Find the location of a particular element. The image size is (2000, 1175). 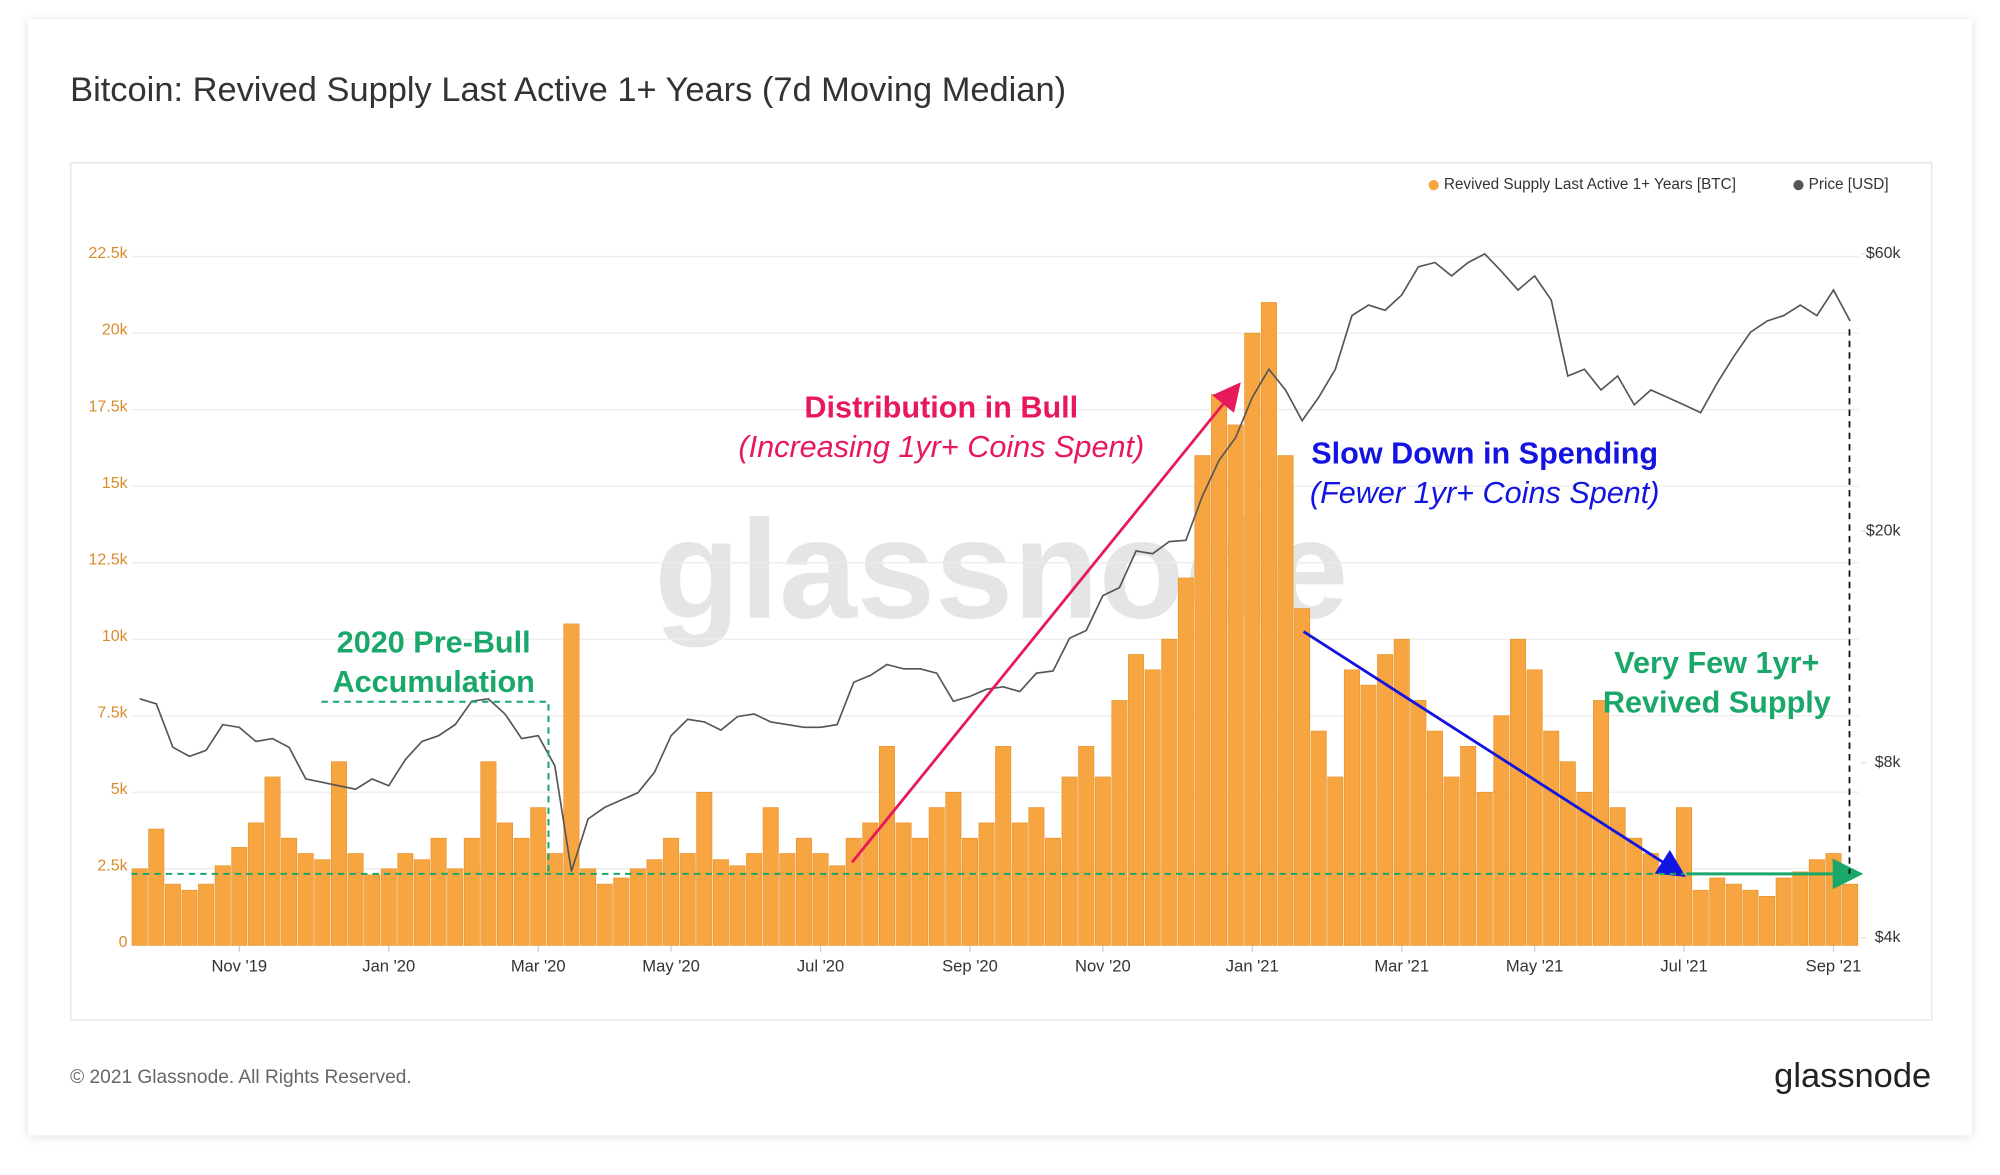

x-tick-label: Jul '20 is located at coordinates (820, 965).